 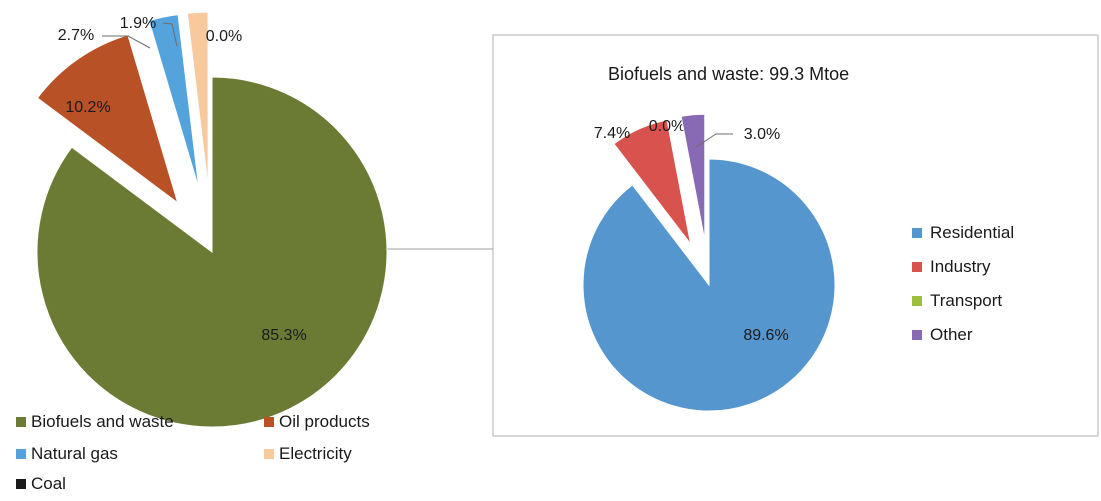 What do you see at coordinates (315, 453) in the screenshot?
I see `legend-label-electricity: Electricity` at bounding box center [315, 453].